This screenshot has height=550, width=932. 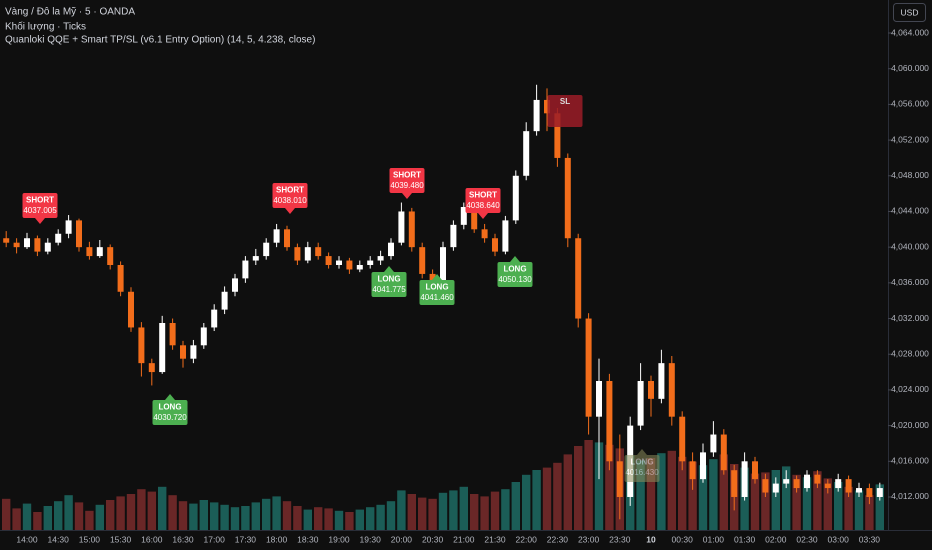 I want to click on currency-label: USD, so click(x=910, y=12).